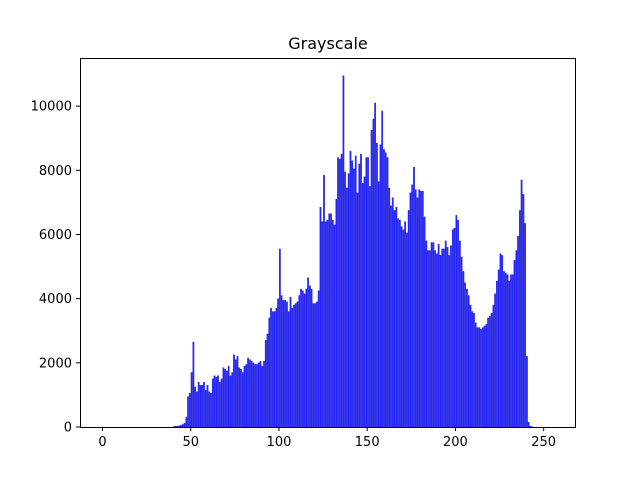  Describe the element at coordinates (51, 107) in the screenshot. I see `y-tick-label: 10000` at that location.